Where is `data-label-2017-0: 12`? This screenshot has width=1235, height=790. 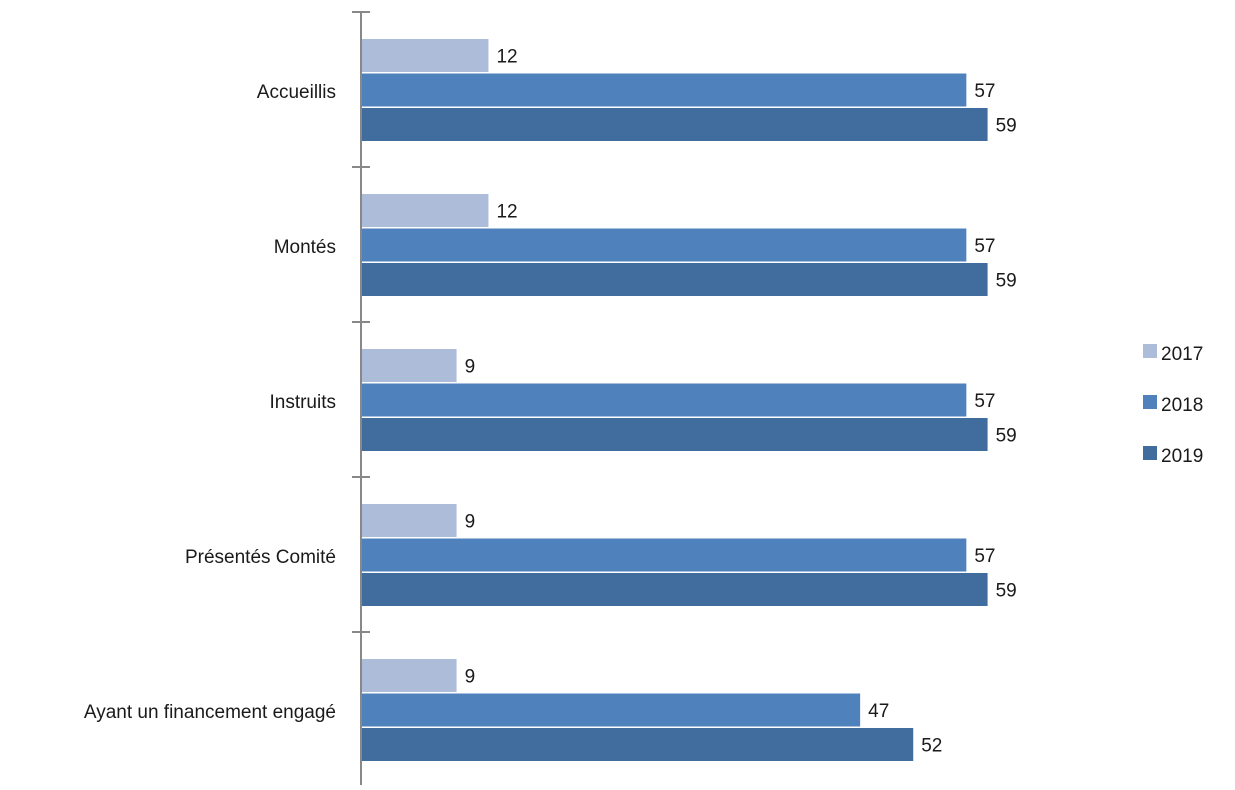
data-label-2017-0: 12 is located at coordinates (506, 57).